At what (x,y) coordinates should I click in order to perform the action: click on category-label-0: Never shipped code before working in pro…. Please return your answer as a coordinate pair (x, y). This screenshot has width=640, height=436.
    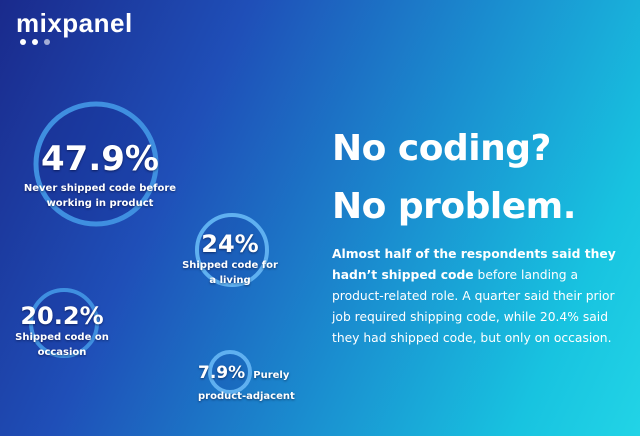
    Looking at the image, I should click on (100, 196).